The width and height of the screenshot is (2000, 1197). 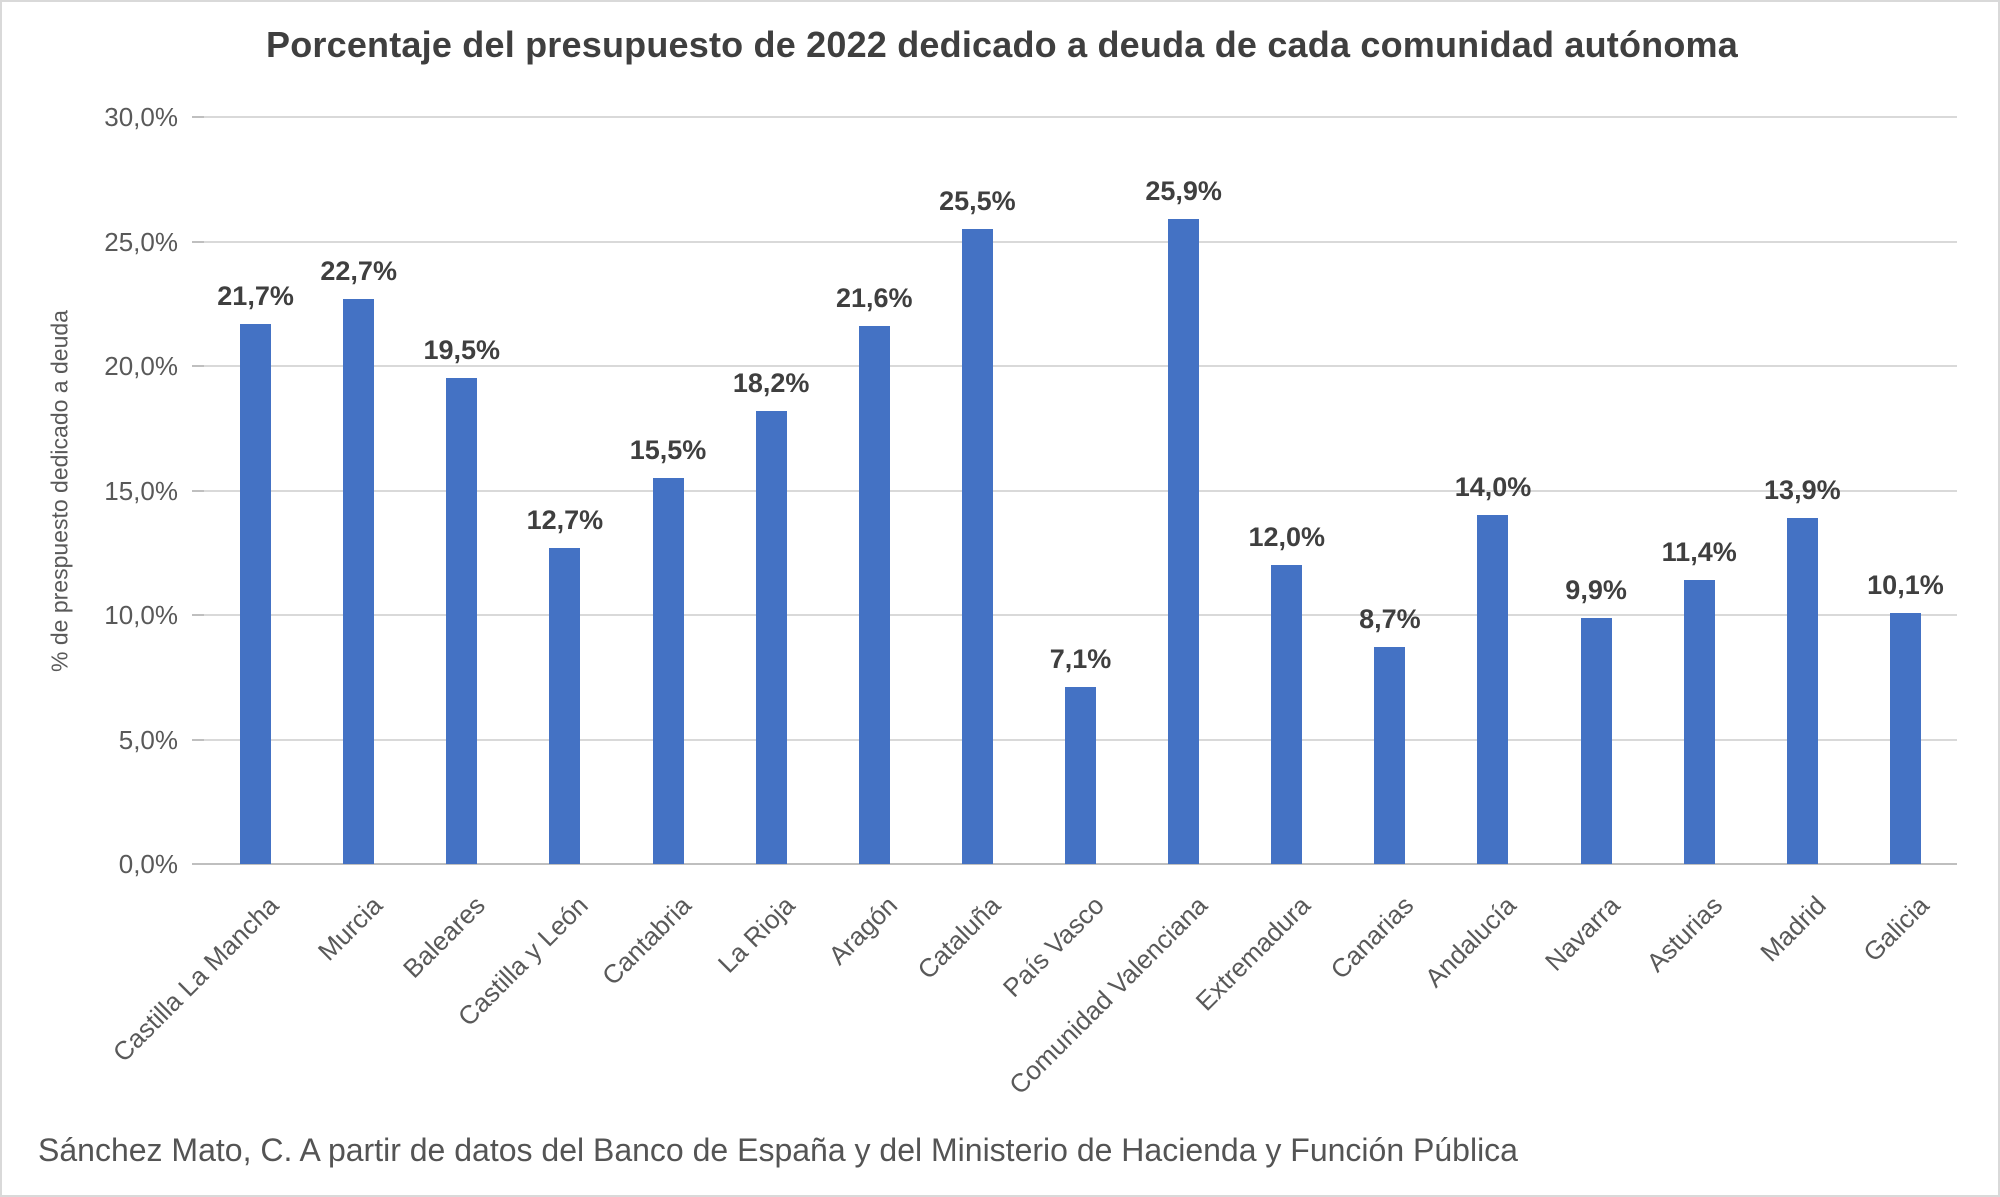 What do you see at coordinates (1896, 929) in the screenshot?
I see `x-tick-label-text: Galicia` at bounding box center [1896, 929].